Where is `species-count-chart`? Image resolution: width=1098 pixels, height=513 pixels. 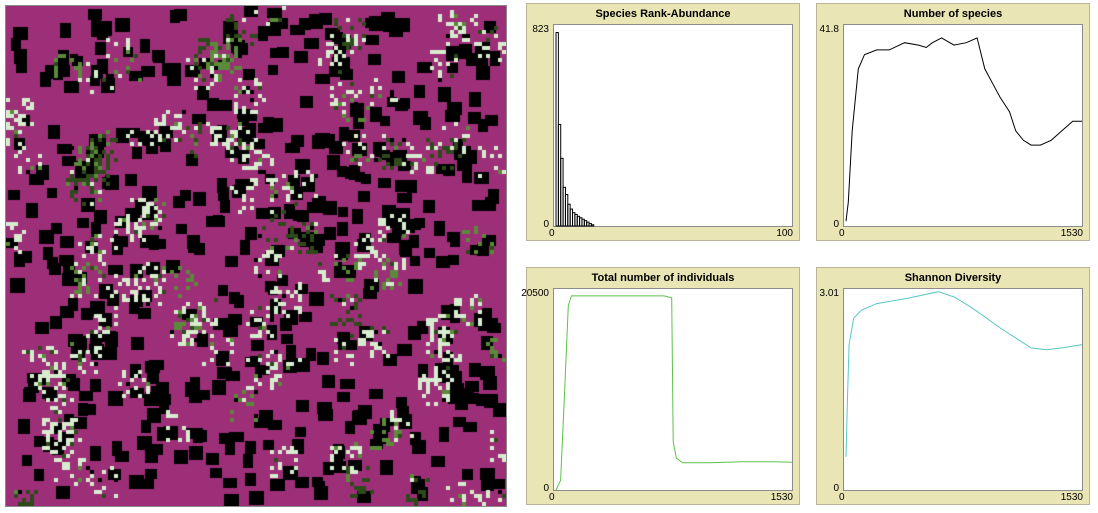 species-count-chart is located at coordinates (963, 129).